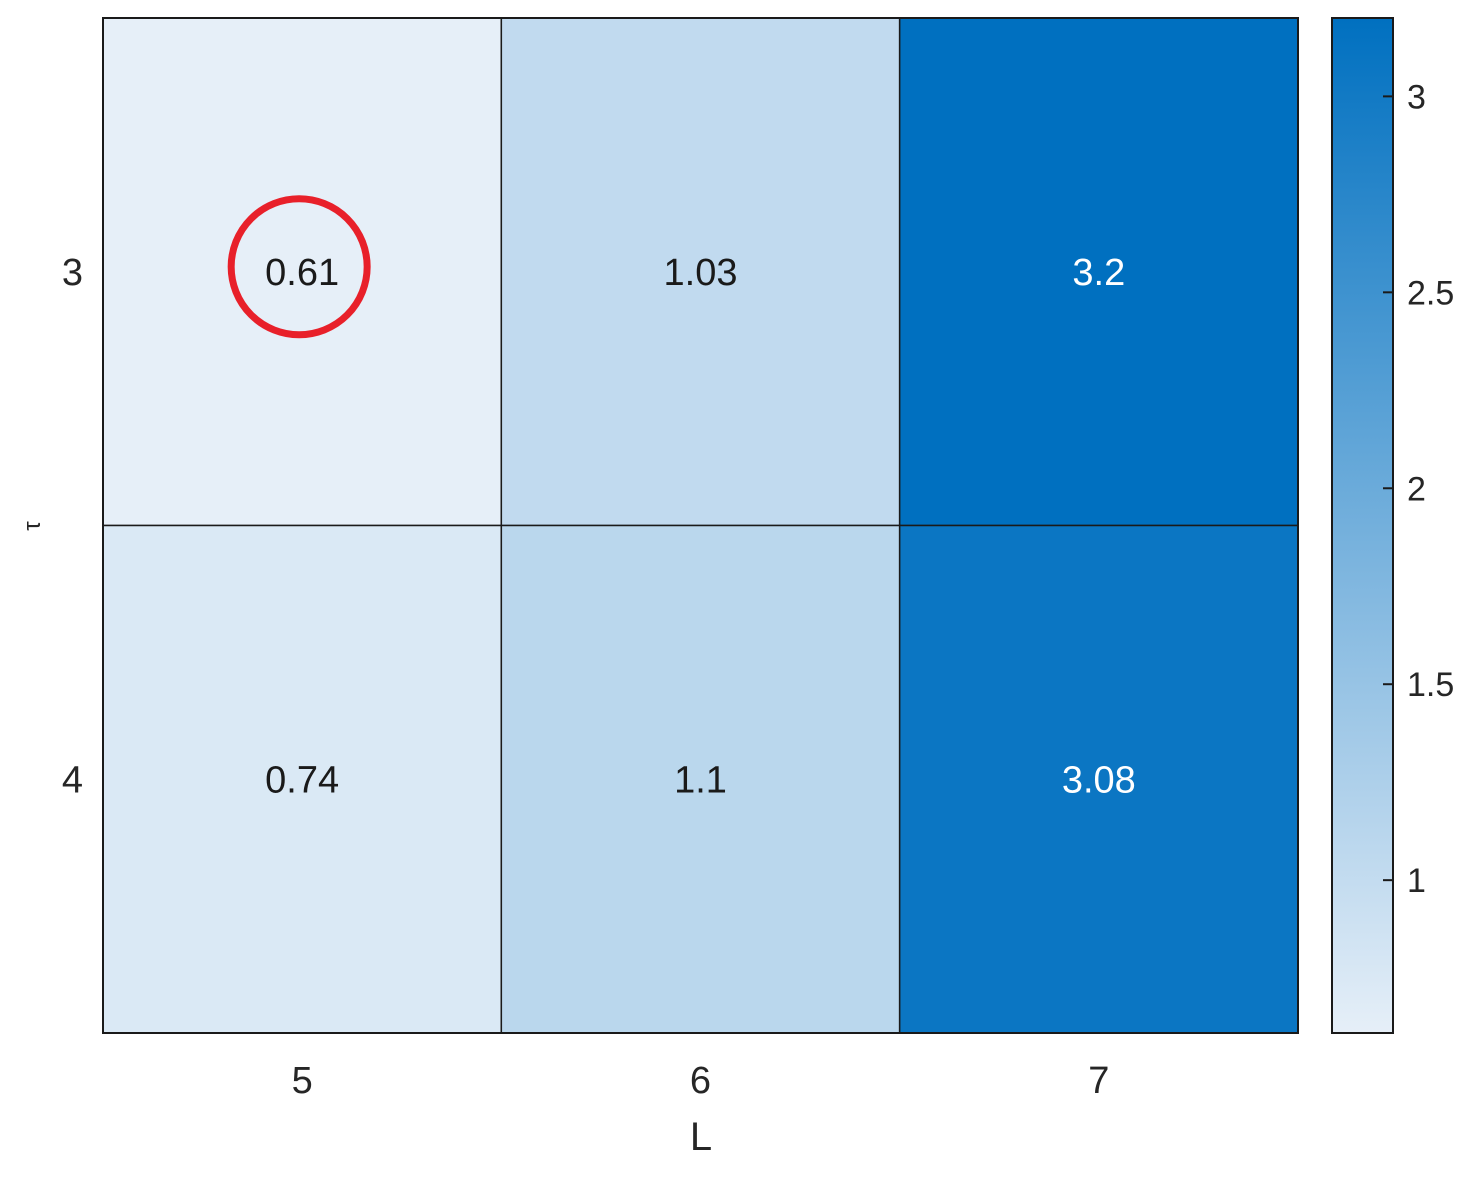  What do you see at coordinates (1098, 273) in the screenshot?
I see `cell-value-label: 3.2` at bounding box center [1098, 273].